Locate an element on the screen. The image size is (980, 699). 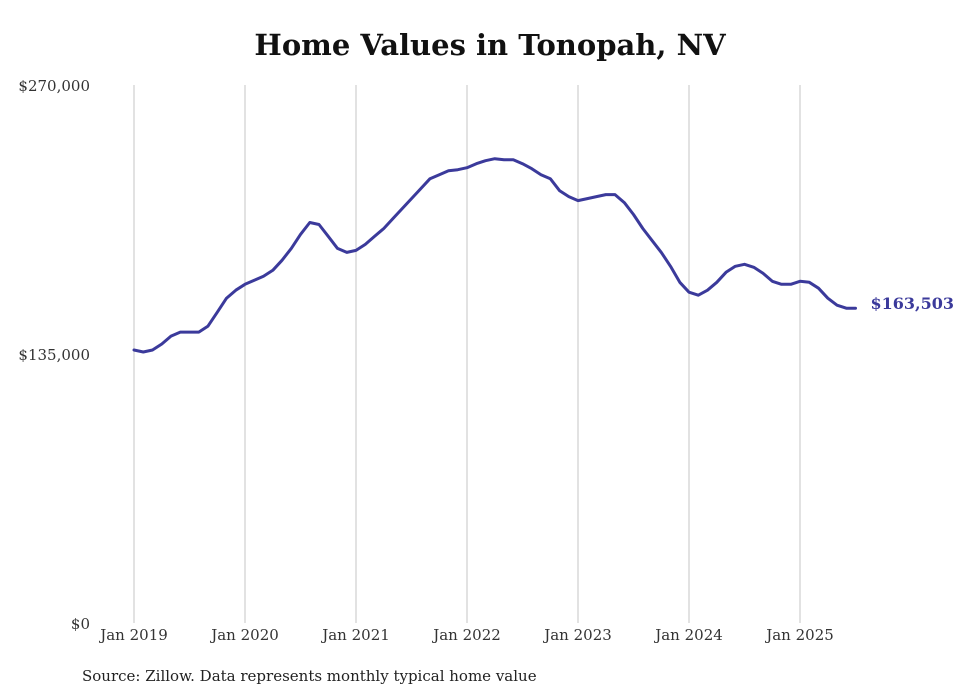
x-tick-label: Jan 2023 is located at coordinates (577, 635).